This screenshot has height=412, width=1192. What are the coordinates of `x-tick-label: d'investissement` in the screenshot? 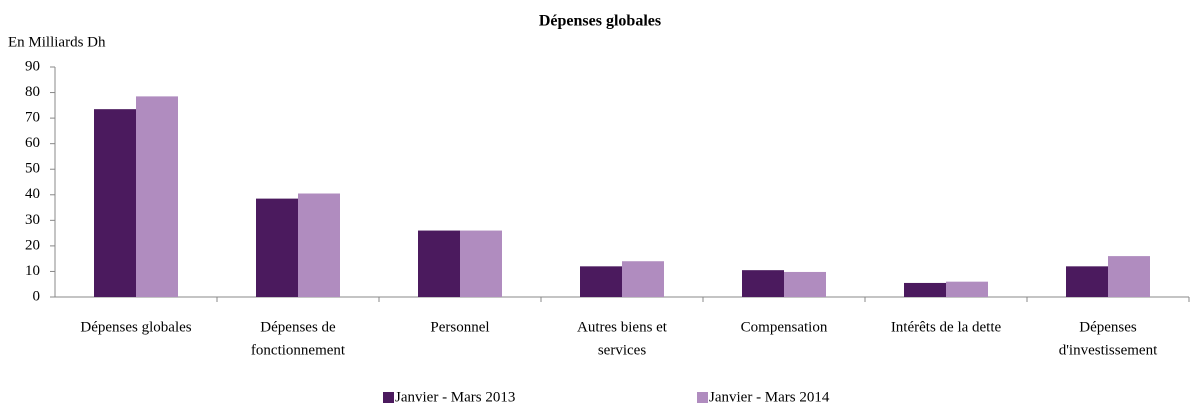 It's located at (1108, 350).